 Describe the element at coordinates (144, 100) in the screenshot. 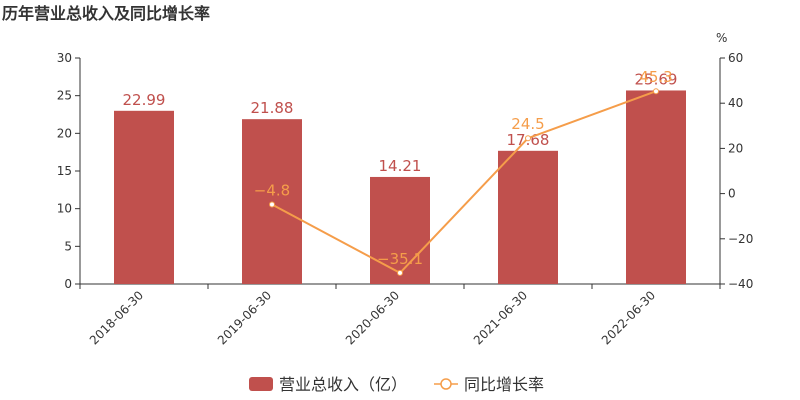

I see `bar-value-label: 22.99` at that location.